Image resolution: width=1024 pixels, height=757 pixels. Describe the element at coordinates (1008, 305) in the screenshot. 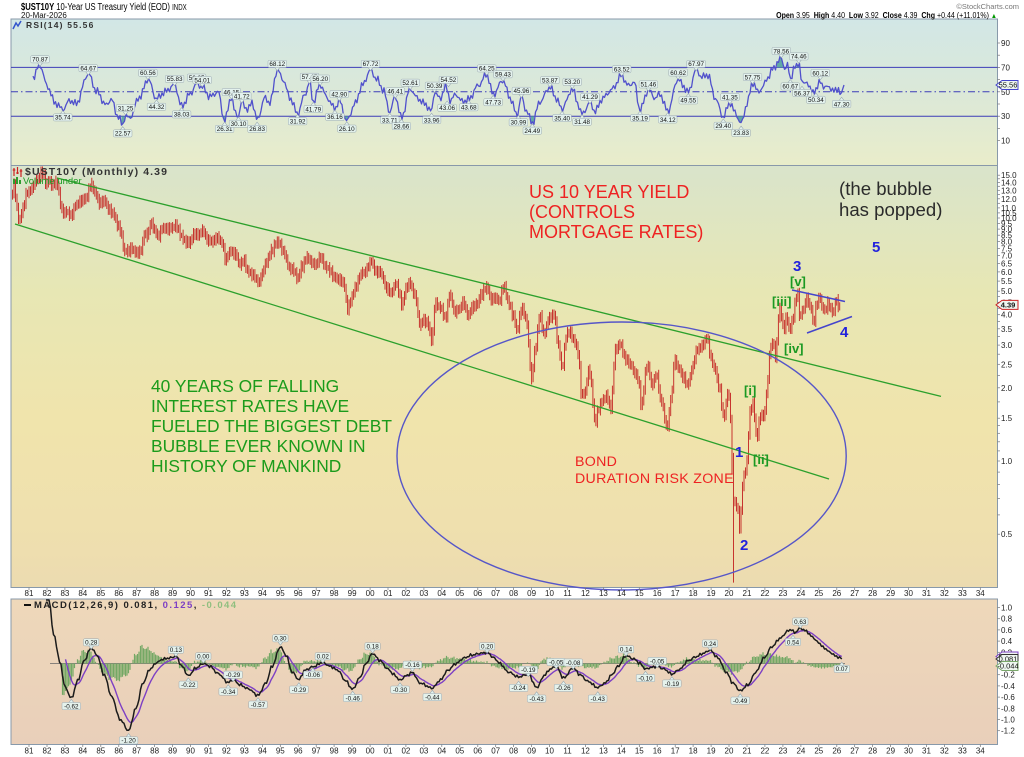

I see `svg-text: 4.39` at that location.